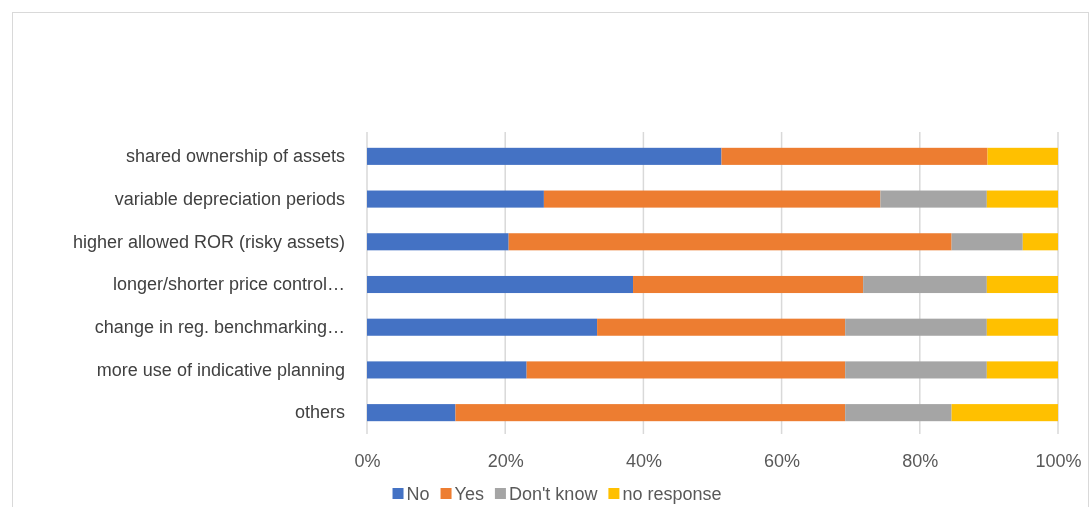 This screenshot has height=507, width=1091. What do you see at coordinates (1058, 460) in the screenshot?
I see `x-tick-label: 100%` at bounding box center [1058, 460].